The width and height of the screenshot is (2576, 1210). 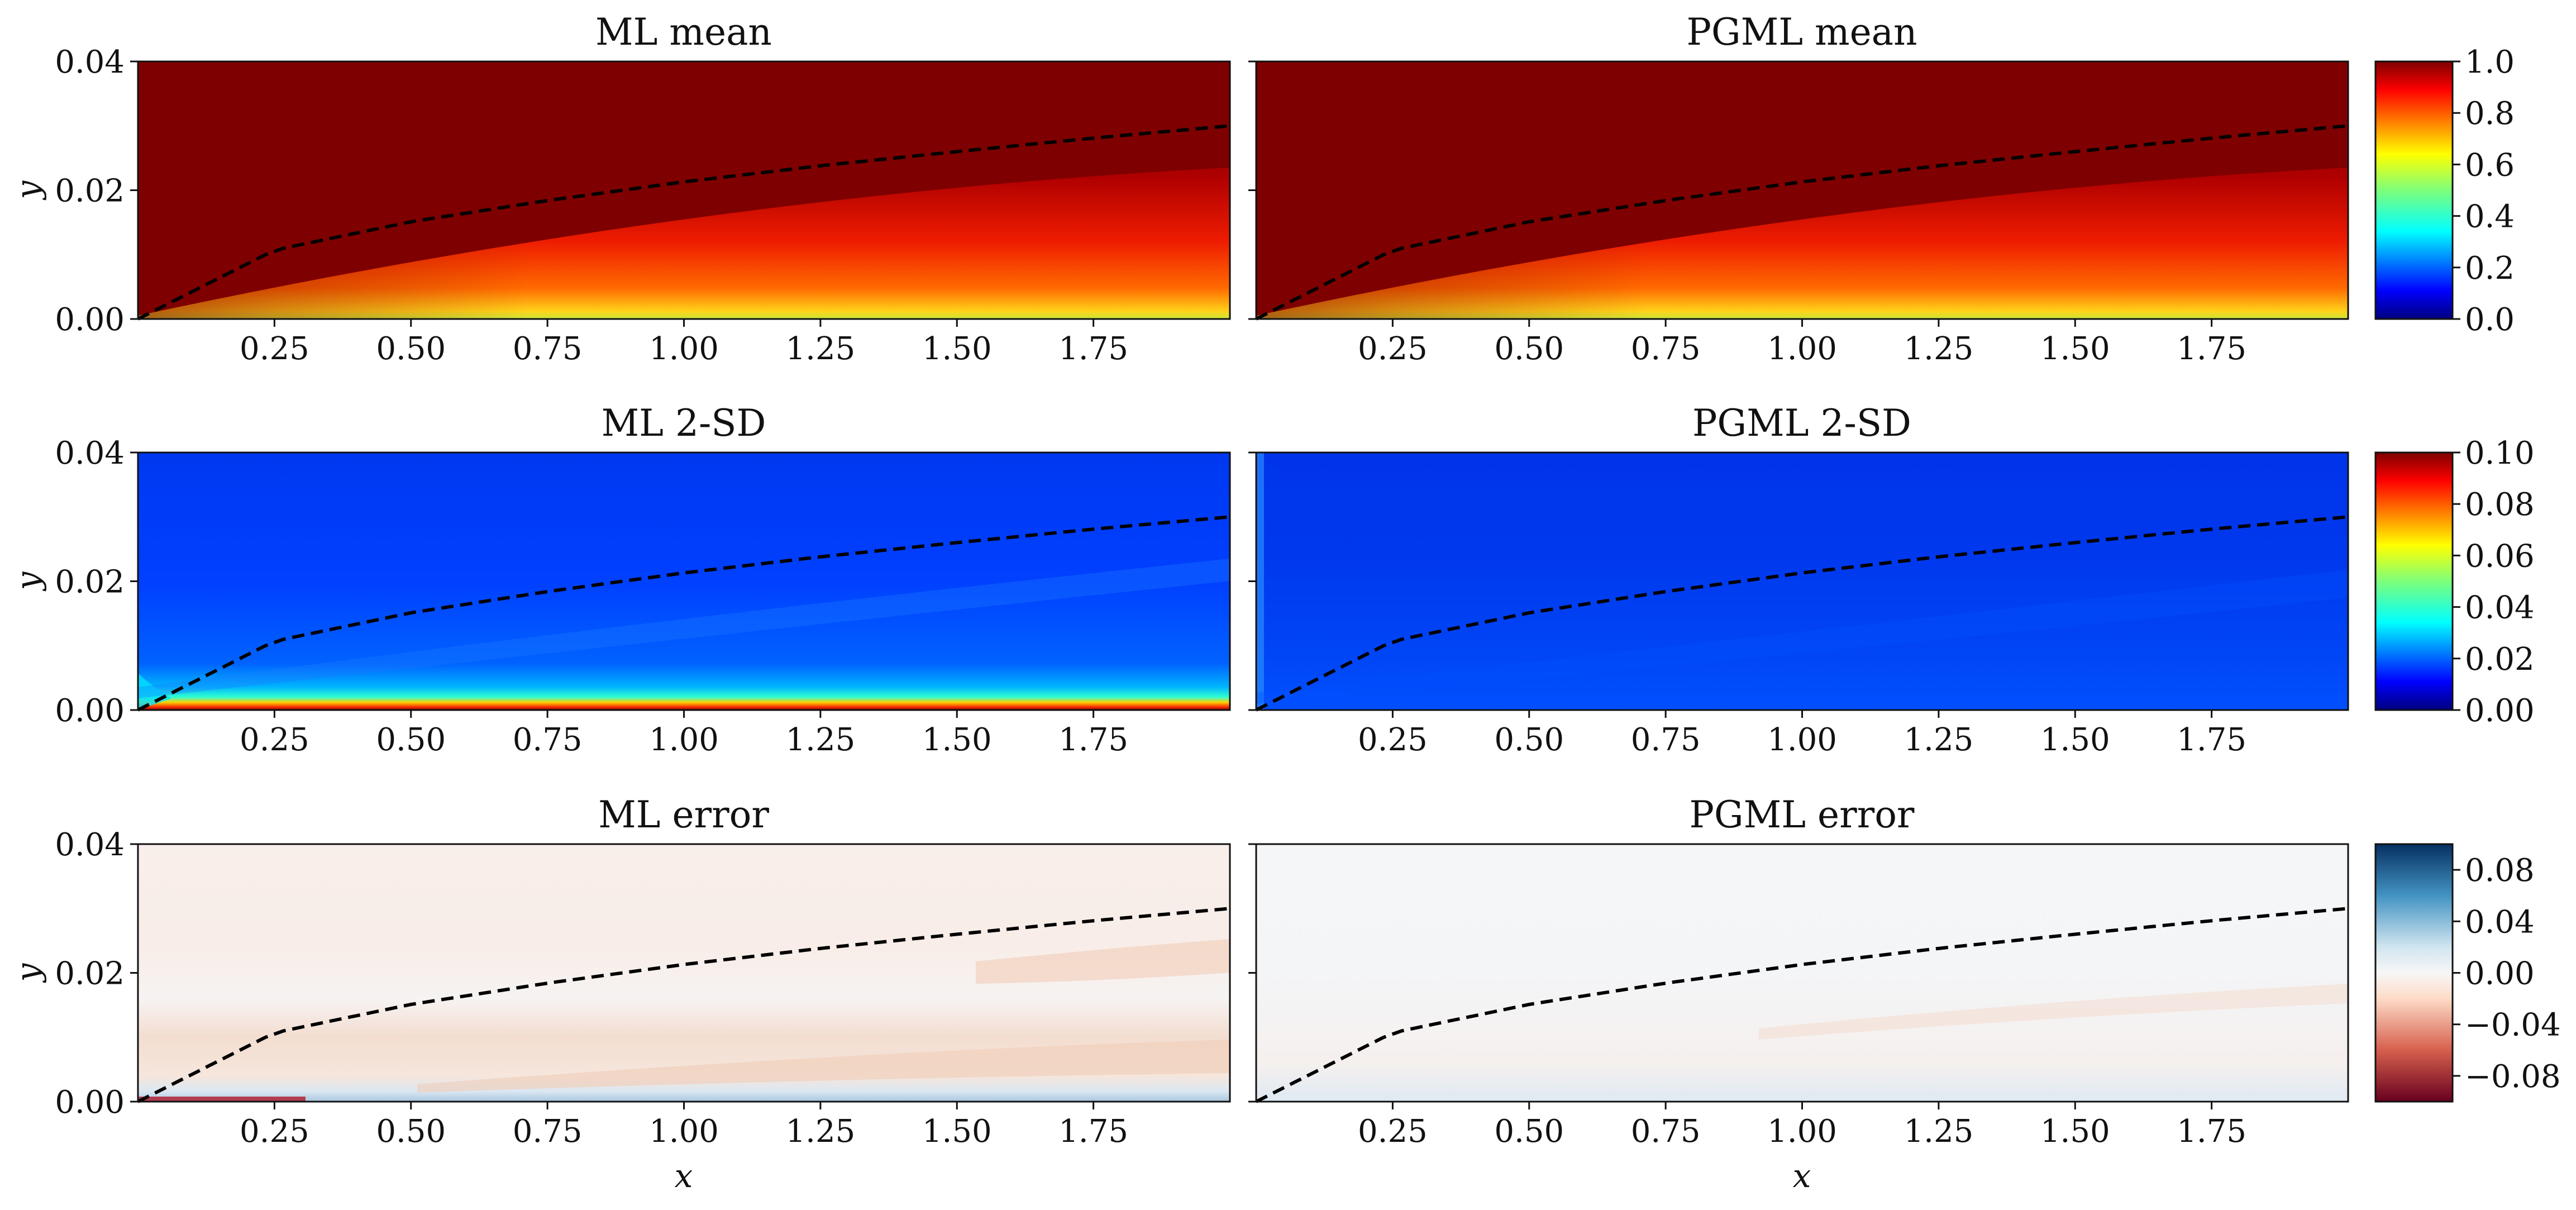 I want to click on field-ml-2sd, so click(x=684, y=581).